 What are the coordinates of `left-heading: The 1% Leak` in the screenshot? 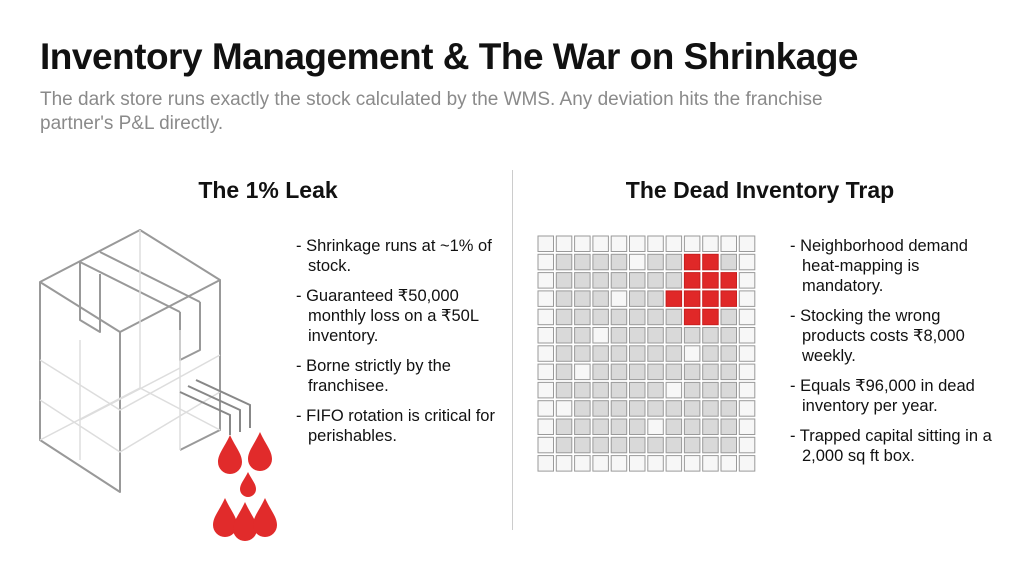 It's located at (268, 190).